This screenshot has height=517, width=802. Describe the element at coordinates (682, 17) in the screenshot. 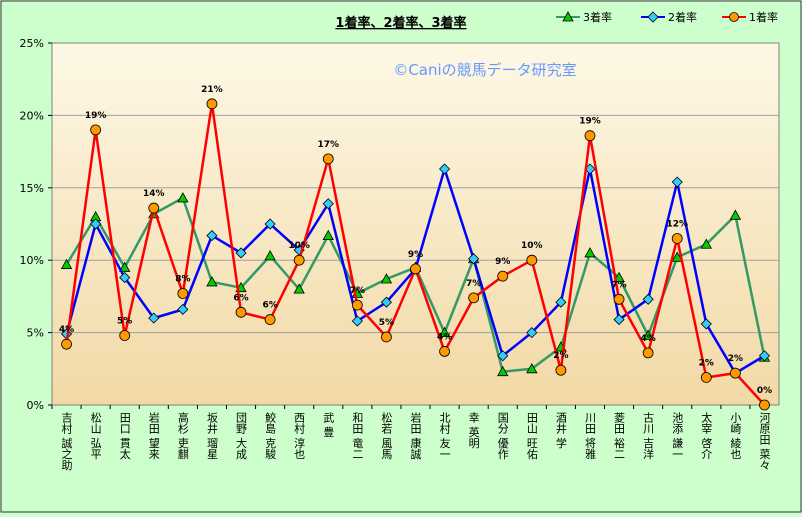

I see `legend-label: 2着率` at that location.